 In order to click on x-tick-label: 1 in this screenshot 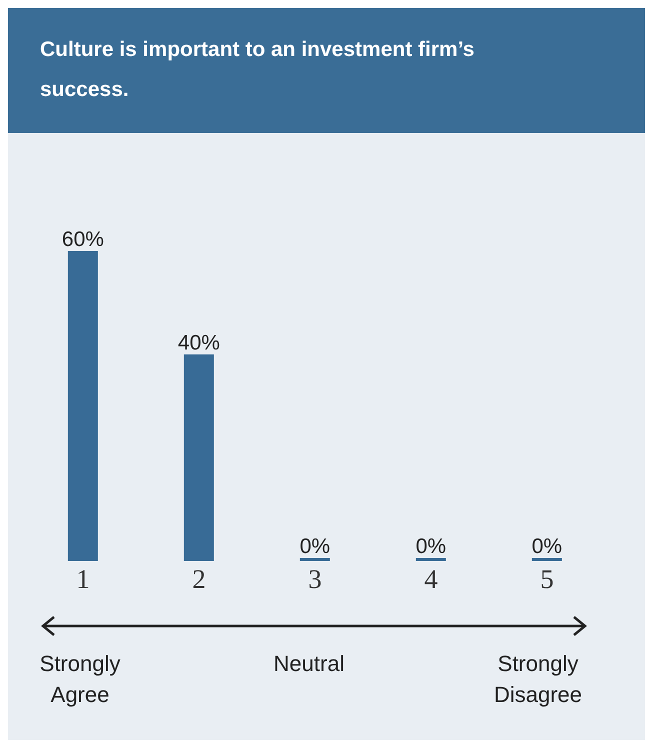, I will do `click(83, 579)`.